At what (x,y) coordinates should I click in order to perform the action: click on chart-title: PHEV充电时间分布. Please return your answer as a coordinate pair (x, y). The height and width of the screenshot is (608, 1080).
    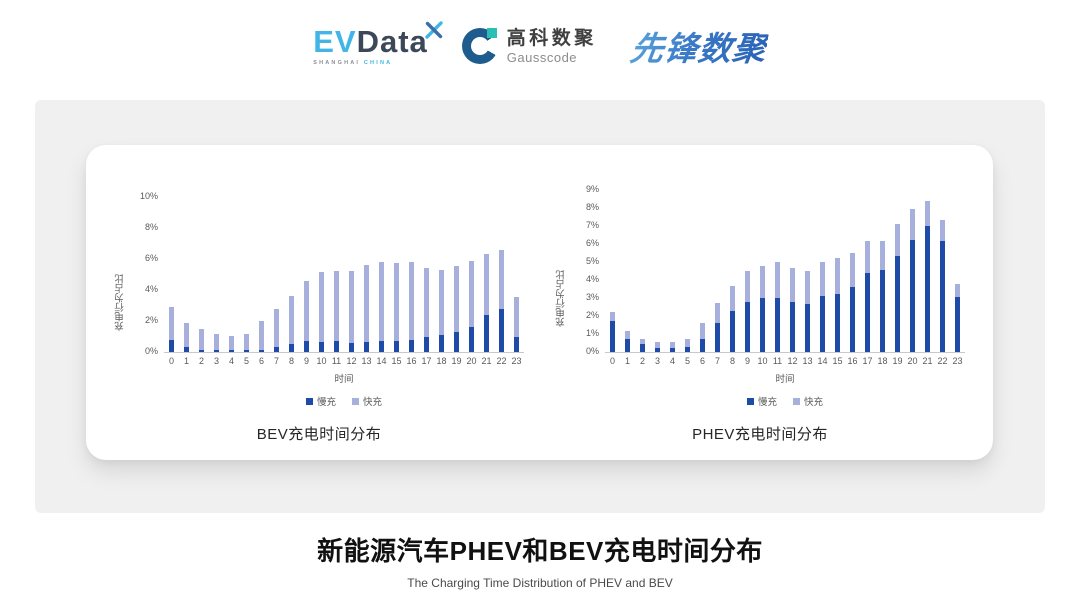
    Looking at the image, I should click on (760, 434).